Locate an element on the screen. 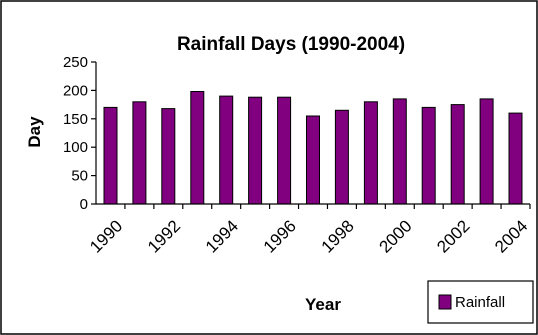  y-tick-label: 0 is located at coordinates (84, 204).